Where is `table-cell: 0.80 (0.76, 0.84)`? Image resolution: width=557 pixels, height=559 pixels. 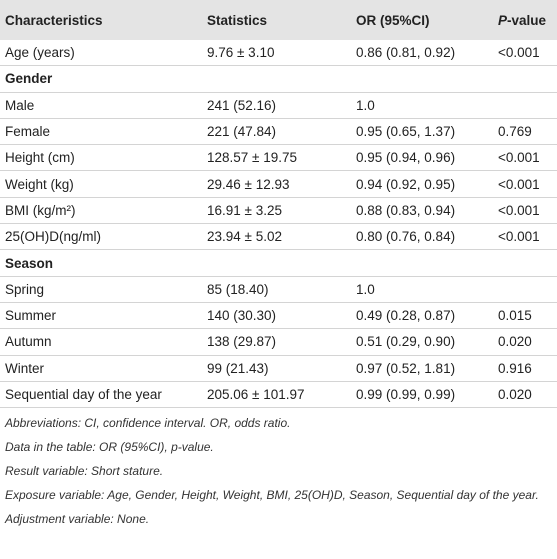 table-cell: 0.80 (0.76, 0.84) is located at coordinates (422, 237).